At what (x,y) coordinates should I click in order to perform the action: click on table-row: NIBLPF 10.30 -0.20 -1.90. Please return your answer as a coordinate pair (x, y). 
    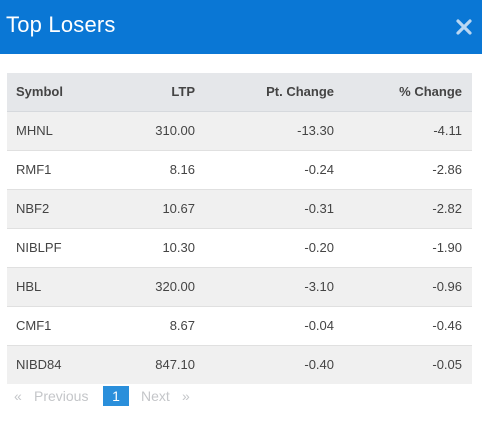
    Looking at the image, I should click on (239, 248).